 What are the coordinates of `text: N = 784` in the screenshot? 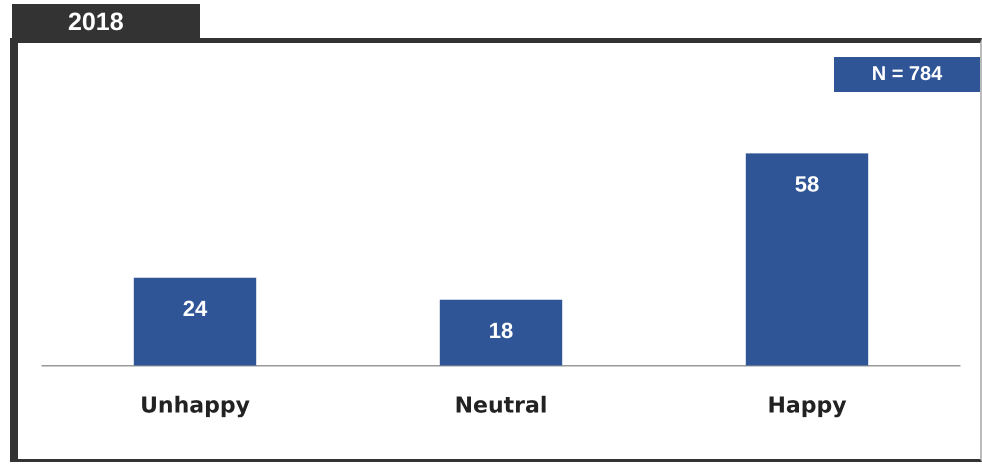 It's located at (907, 74).